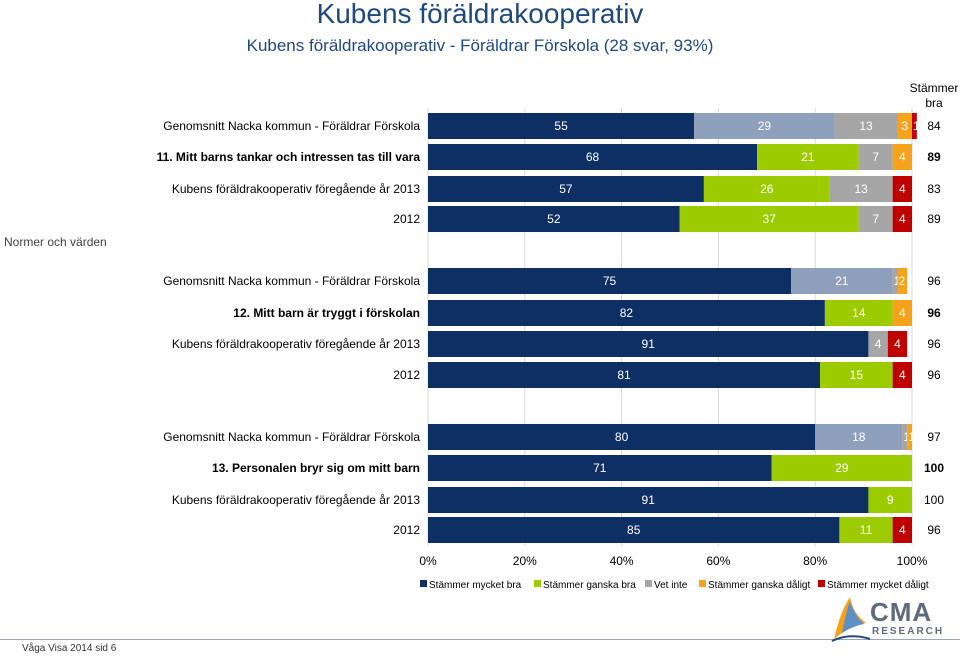  Describe the element at coordinates (622, 561) in the screenshot. I see `x-tick-label: 40%` at that location.